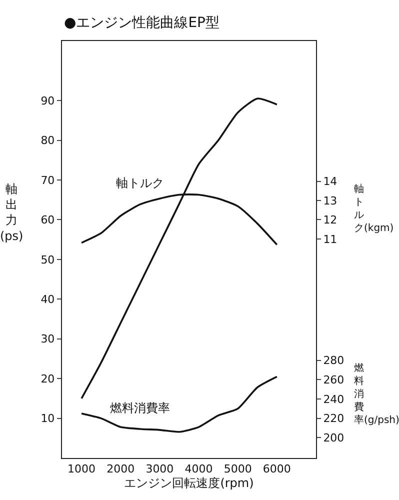  Describe the element at coordinates (333, 419) in the screenshot. I see `y3-tick-label: 220` at that location.